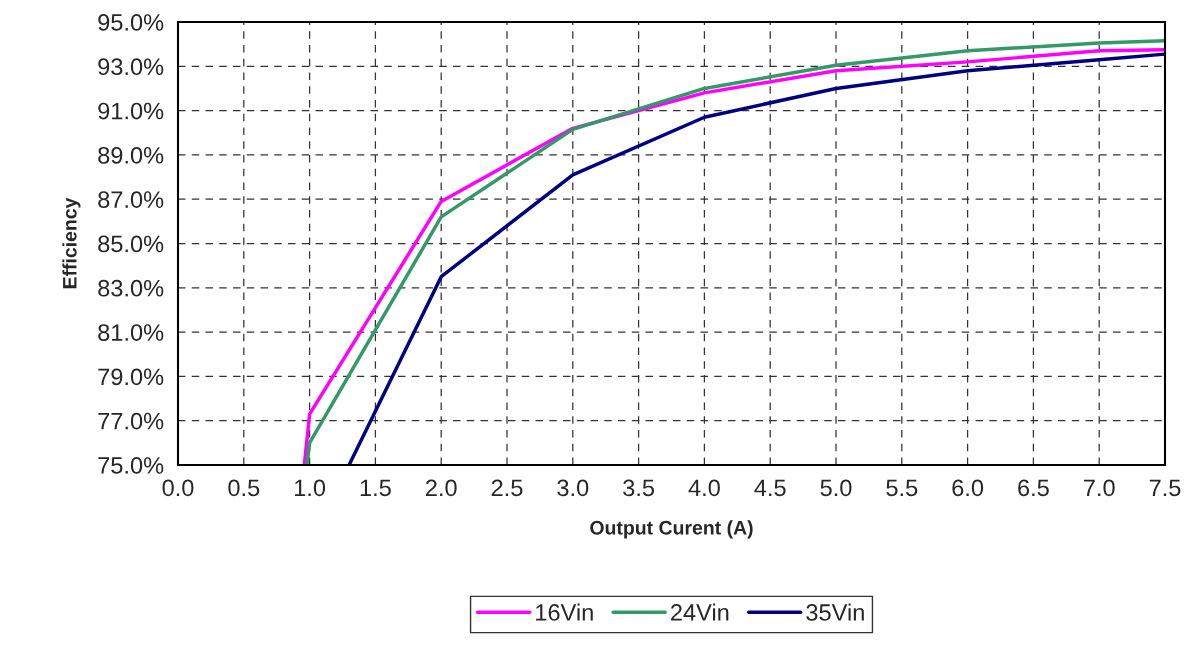  I want to click on x-tick-label: 1.5, so click(375, 488).